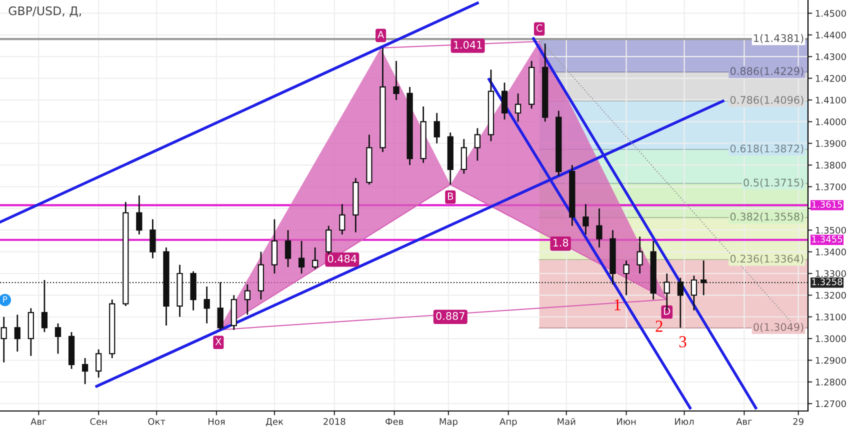  Describe the element at coordinates (218, 342) in the screenshot. I see `annotation: X` at that location.